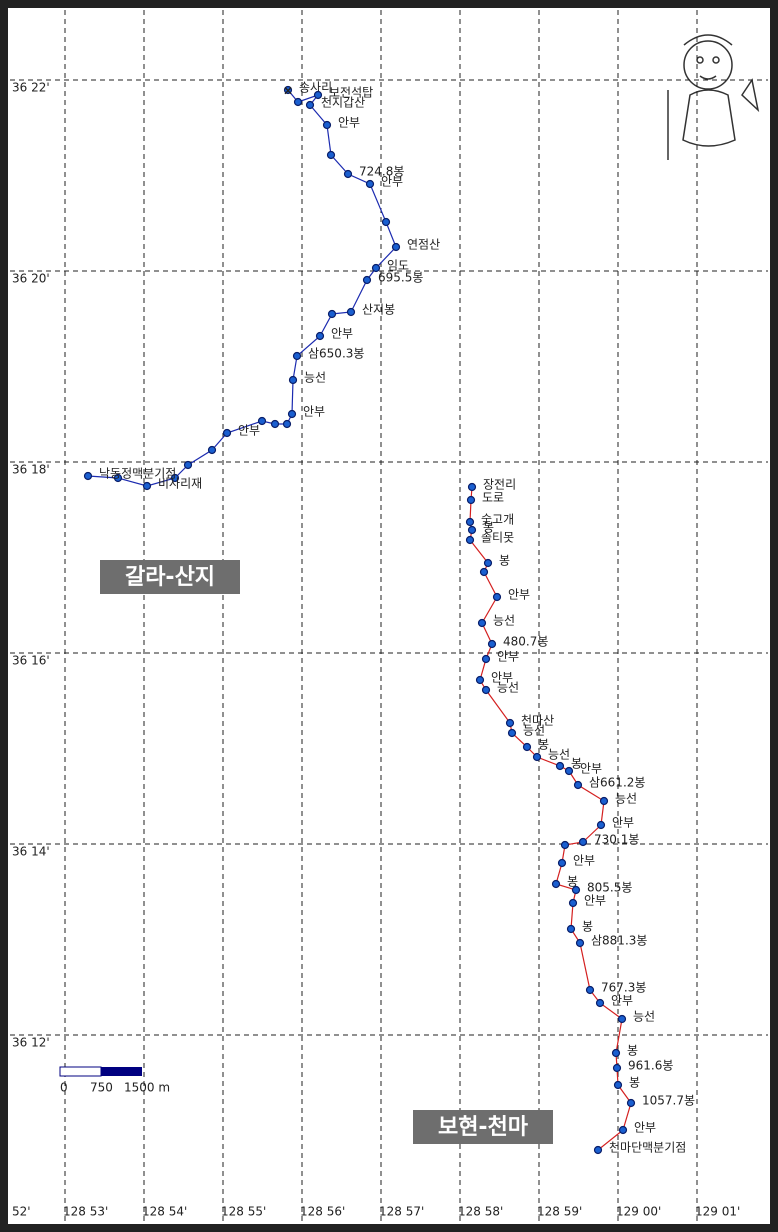 Image resolution: width=778 pixels, height=1232 pixels. What do you see at coordinates (647, 1147) in the screenshot?
I see `waypoint-label: 천마단맥분기점` at bounding box center [647, 1147].